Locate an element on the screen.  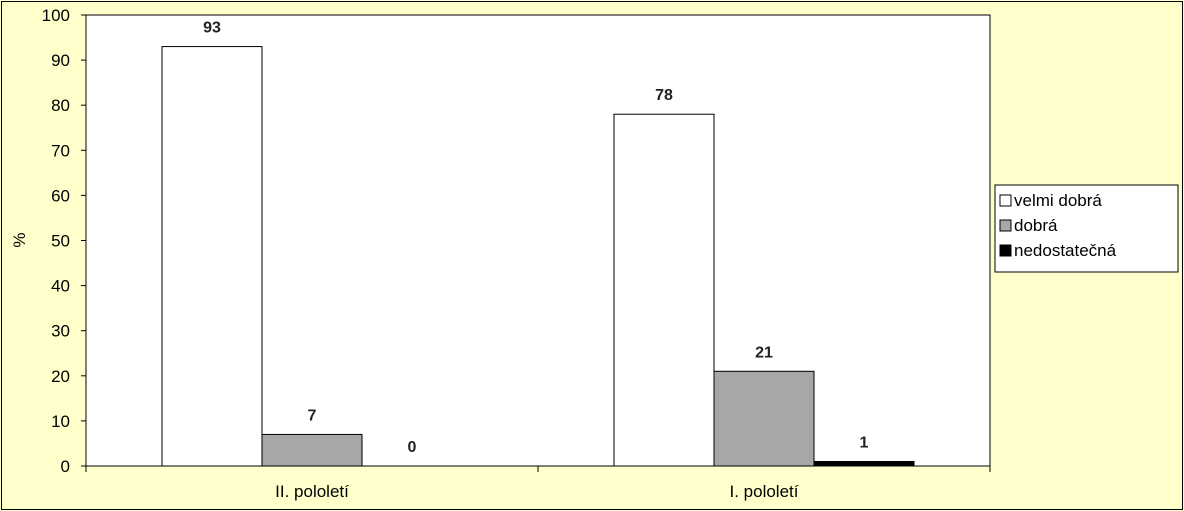
y-tick-label: 20 is located at coordinates (60, 376).